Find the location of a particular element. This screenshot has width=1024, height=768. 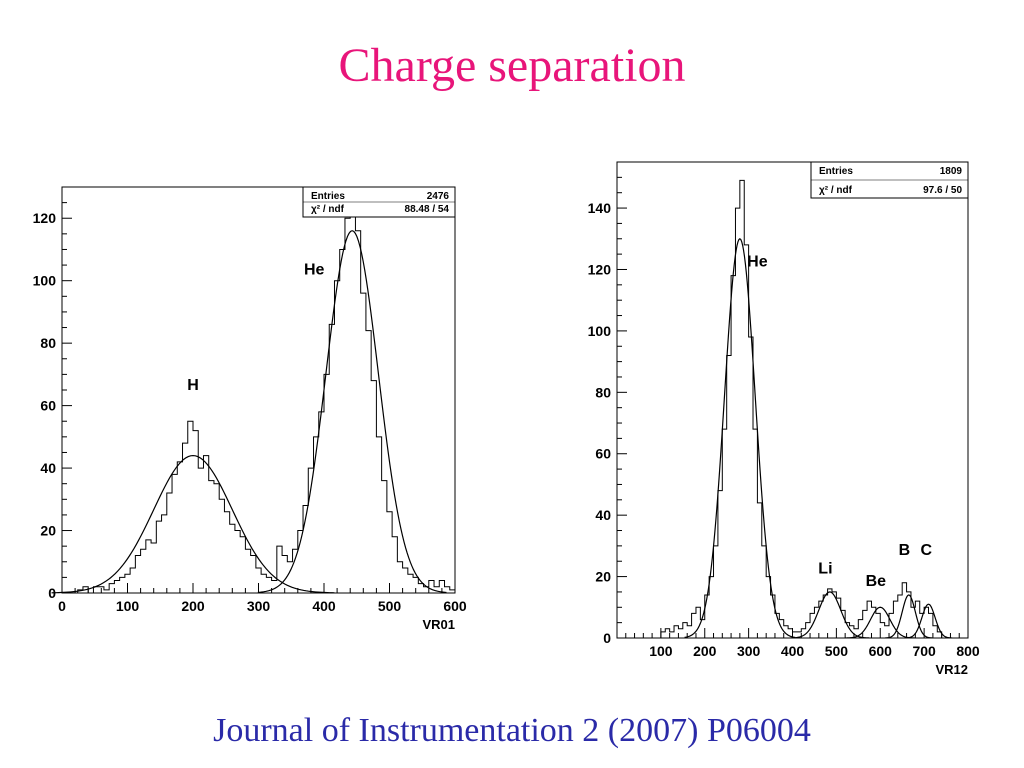

peak-label-li: Li is located at coordinates (825, 569).